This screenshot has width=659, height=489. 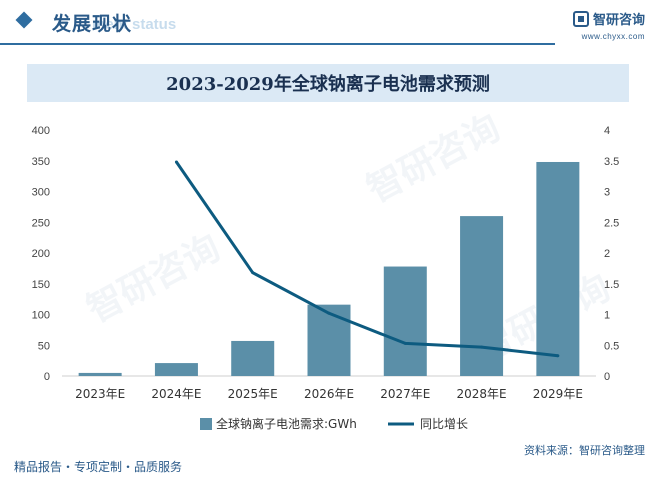 What do you see at coordinates (41, 162) in the screenshot?
I see `y-left-tick-label: 350` at bounding box center [41, 162].